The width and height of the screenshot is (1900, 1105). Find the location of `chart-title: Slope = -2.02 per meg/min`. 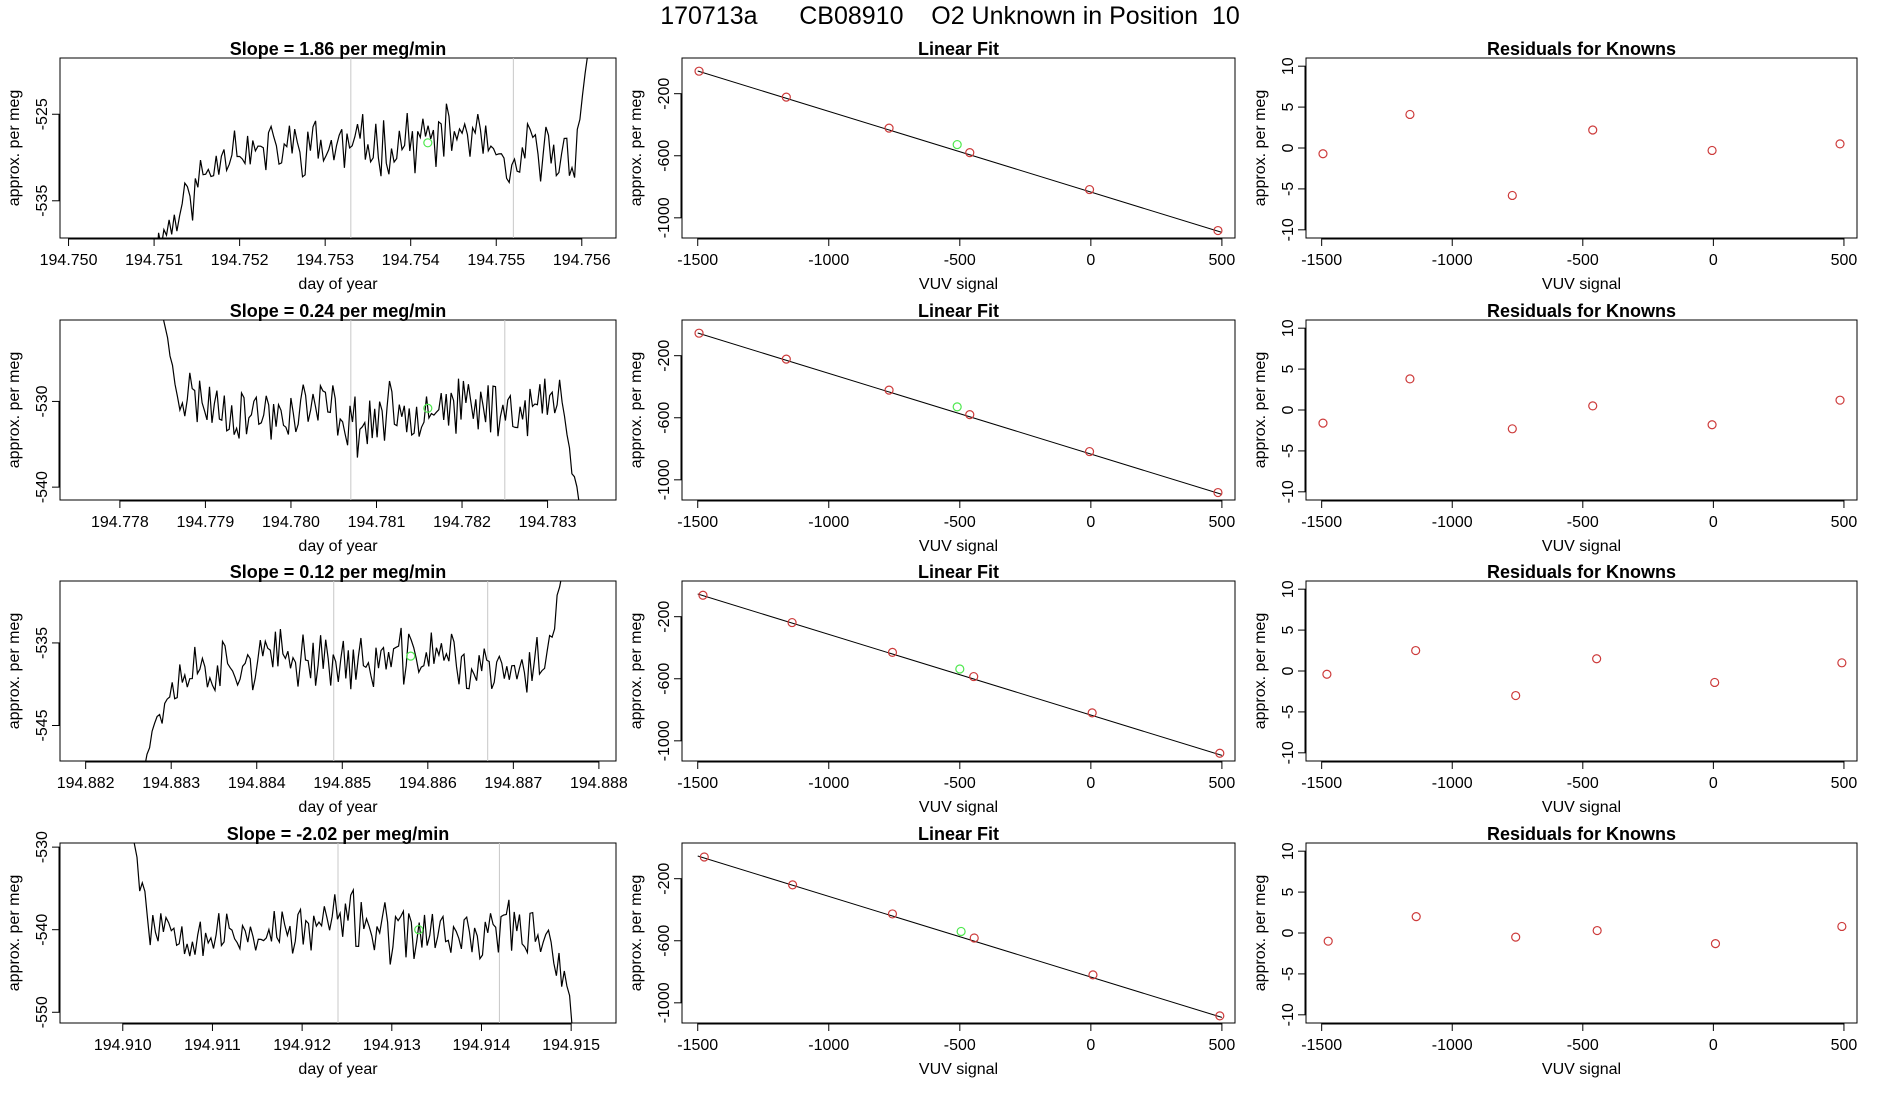

chart-title: Slope = -2.02 per meg/min is located at coordinates (338, 834).